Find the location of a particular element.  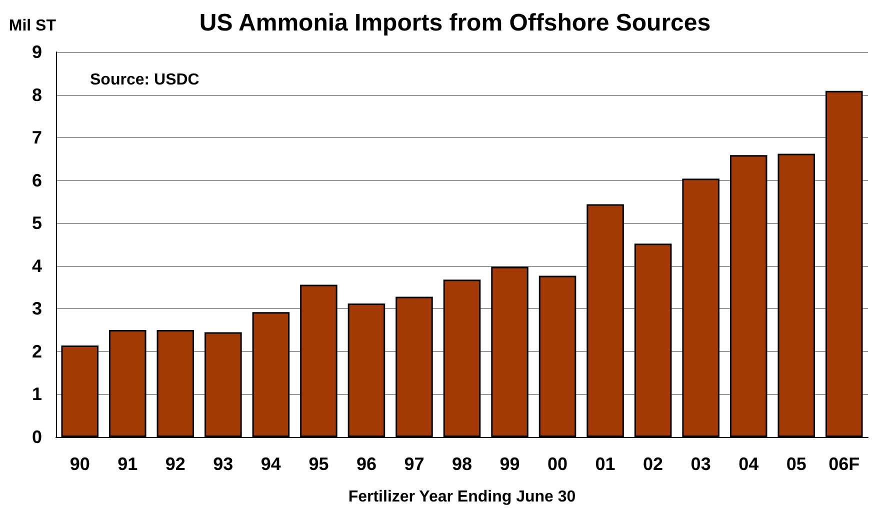

x-tick-label: 91 is located at coordinates (128, 464).